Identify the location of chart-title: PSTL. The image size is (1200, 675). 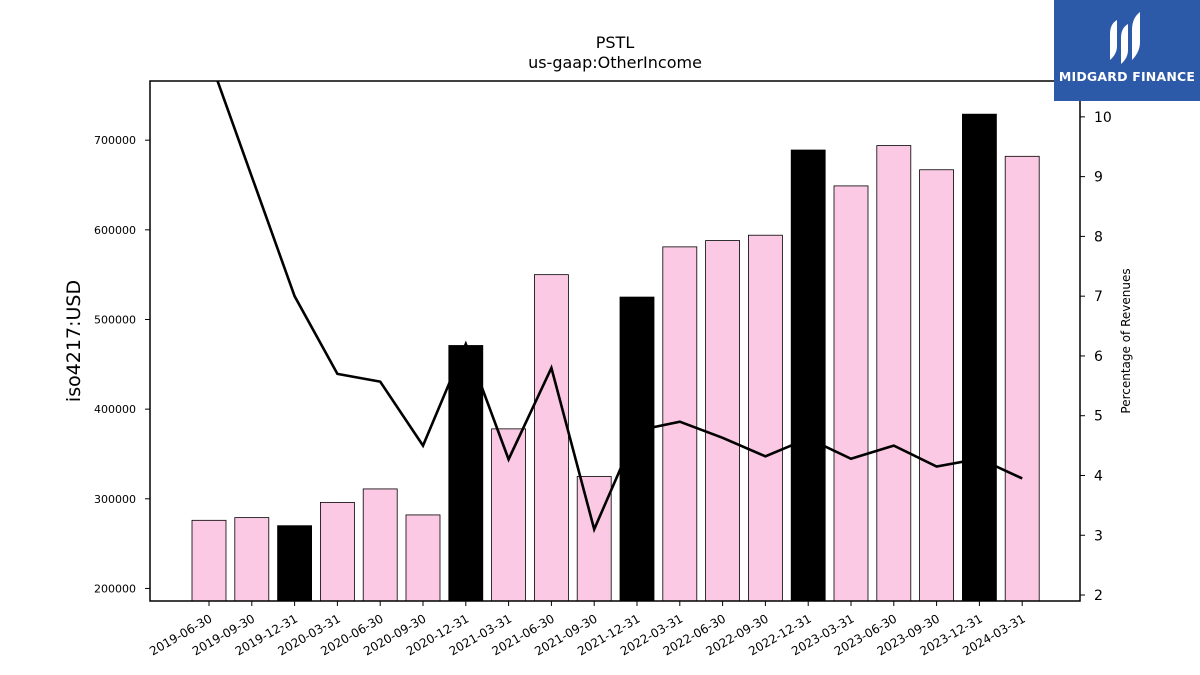
(615, 42).